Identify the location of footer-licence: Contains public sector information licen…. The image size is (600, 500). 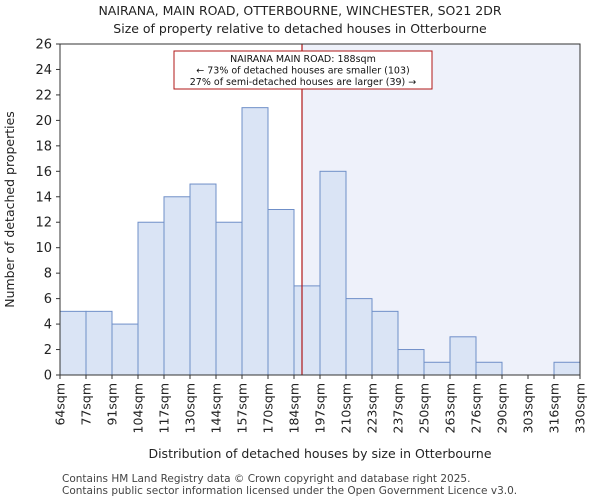
(290, 491).